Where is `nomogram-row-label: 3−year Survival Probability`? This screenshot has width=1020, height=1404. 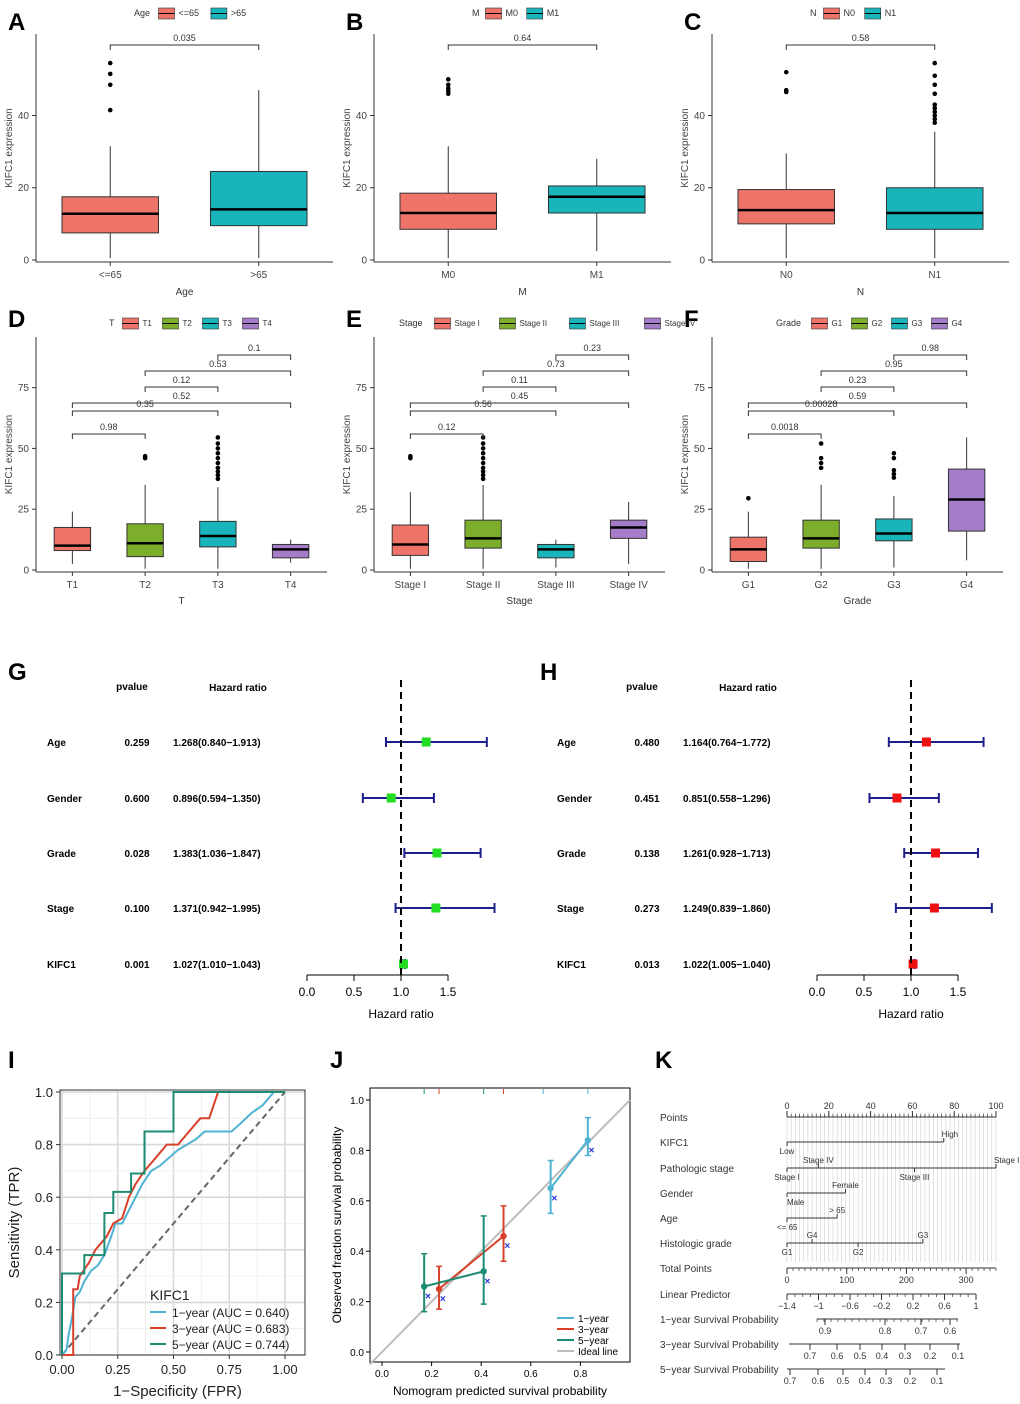 nomogram-row-label: 3−year Survival Probability is located at coordinates (719, 1345).